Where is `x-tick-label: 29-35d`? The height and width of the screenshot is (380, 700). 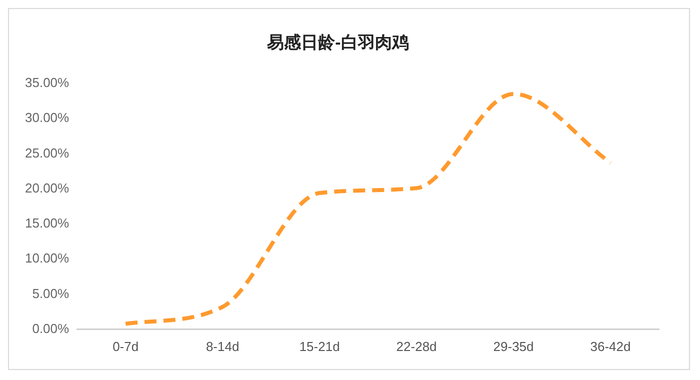 x-tick-label: 29-35d is located at coordinates (513, 346).